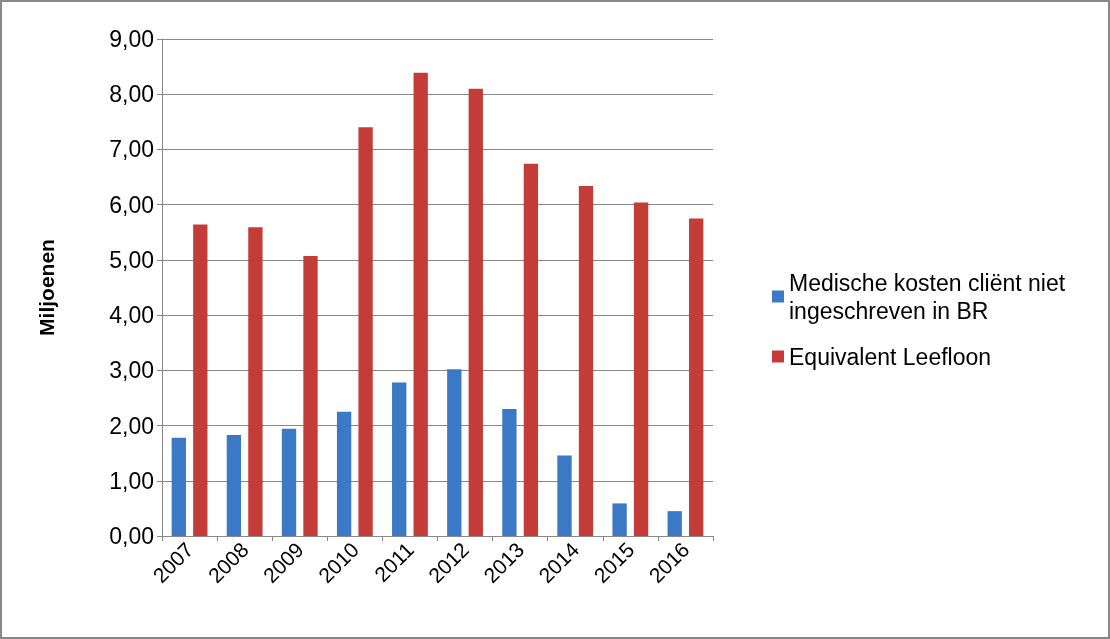 Image resolution: width=1110 pixels, height=639 pixels. I want to click on legend-label: Equivalent Leefloon, so click(890, 356).